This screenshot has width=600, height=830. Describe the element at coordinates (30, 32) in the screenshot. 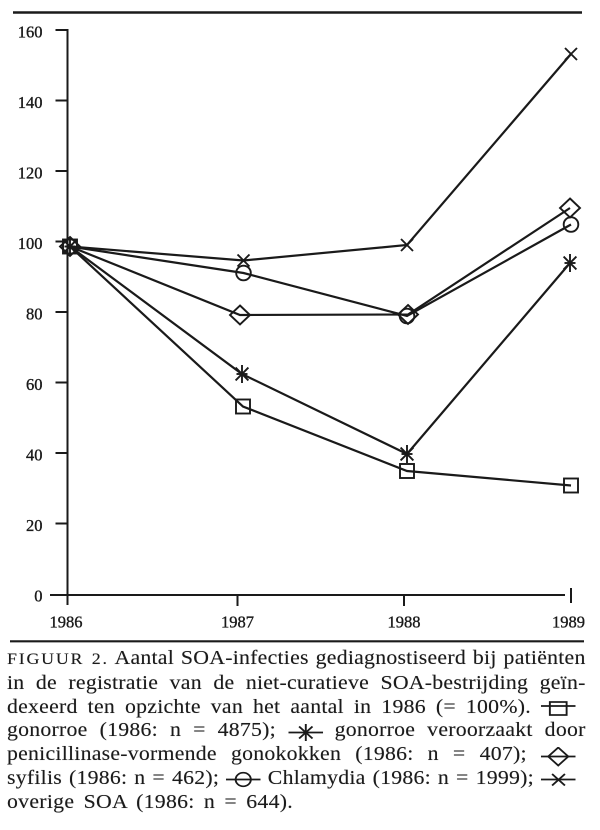

I see `svg-text: 160` at that location.